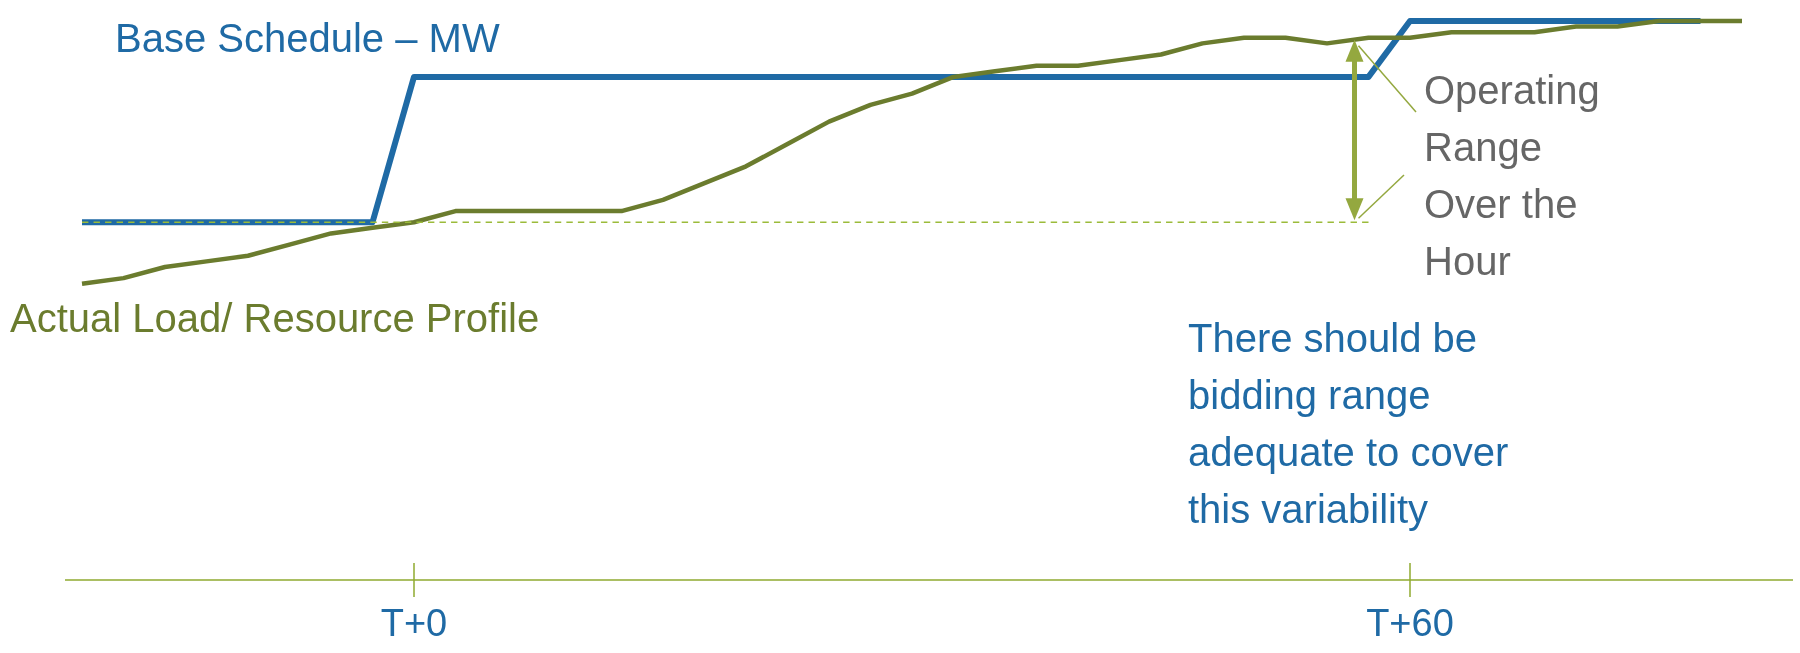  I want to click on annotation: There should be bidding range adequate to cover this variability, so click(1348, 423).